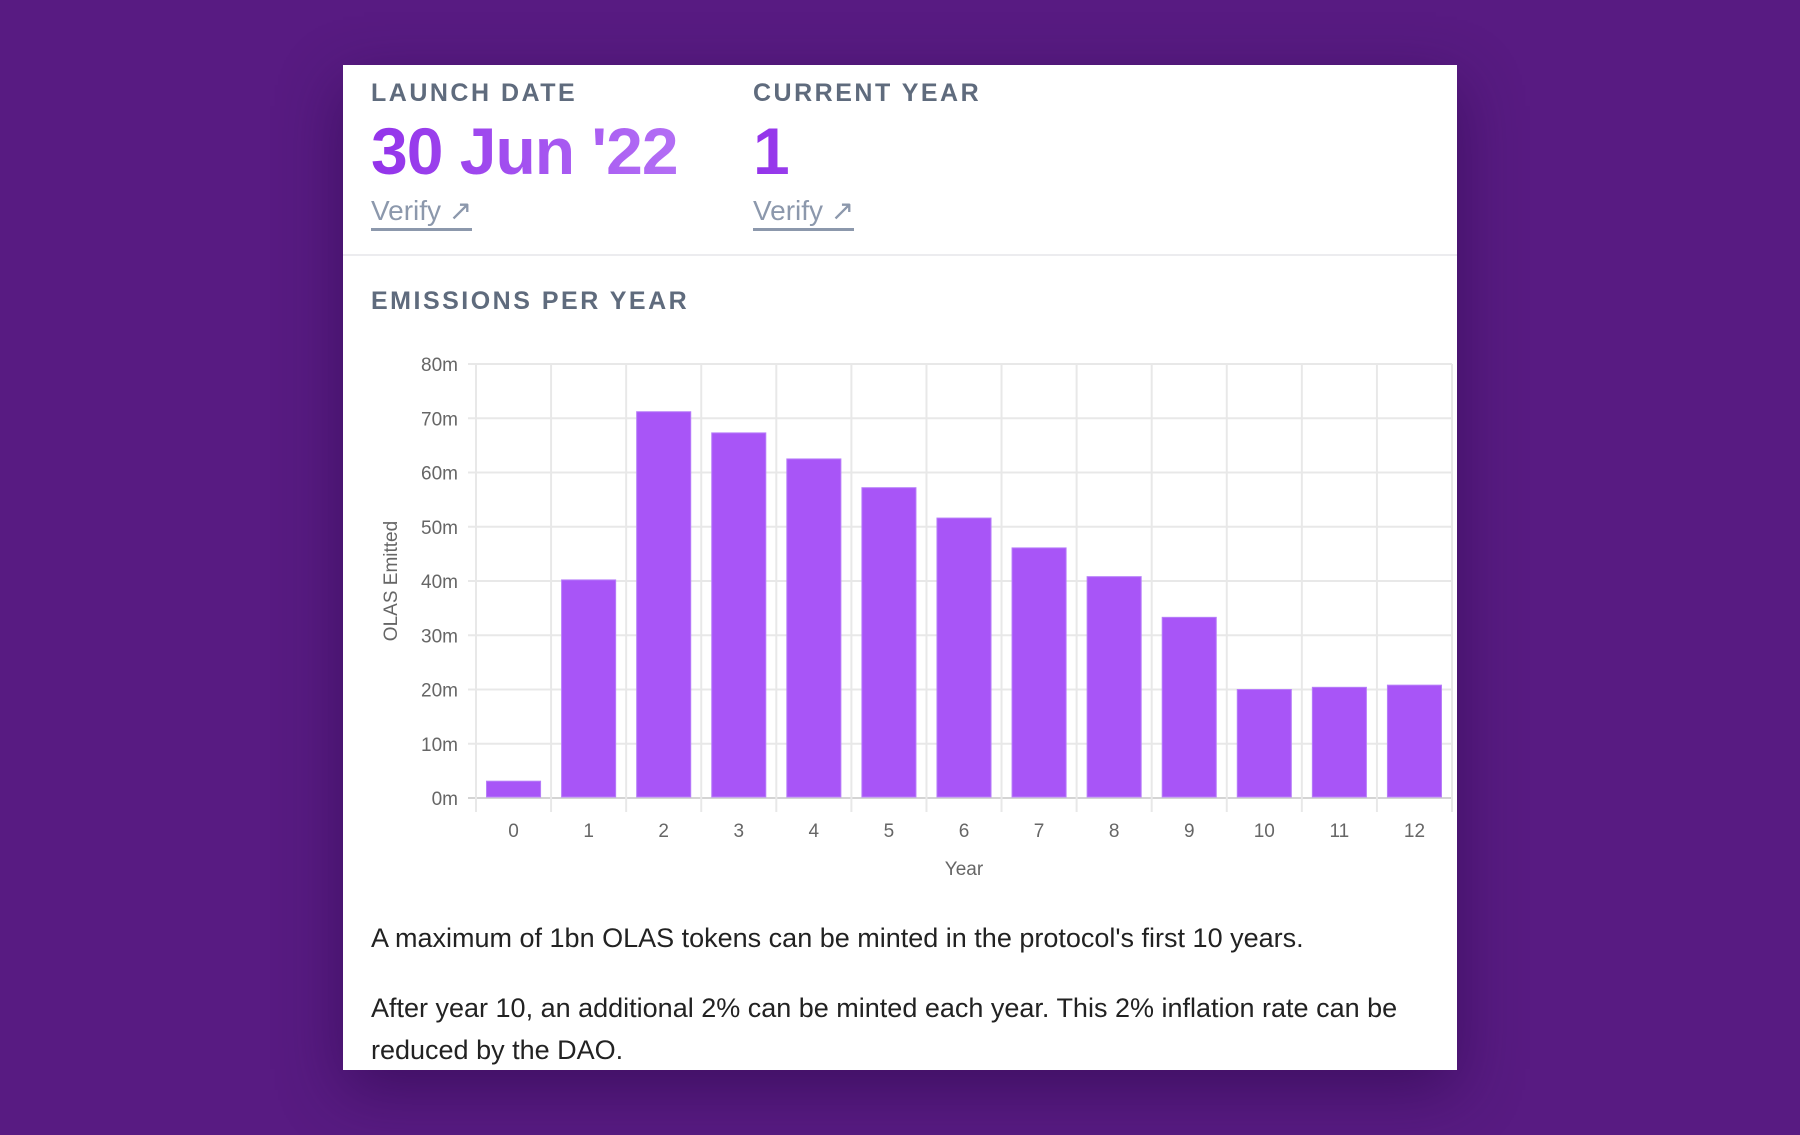 The height and width of the screenshot is (1135, 1800). Describe the element at coordinates (1264, 831) in the screenshot. I see `x-tick-label: 10` at that location.